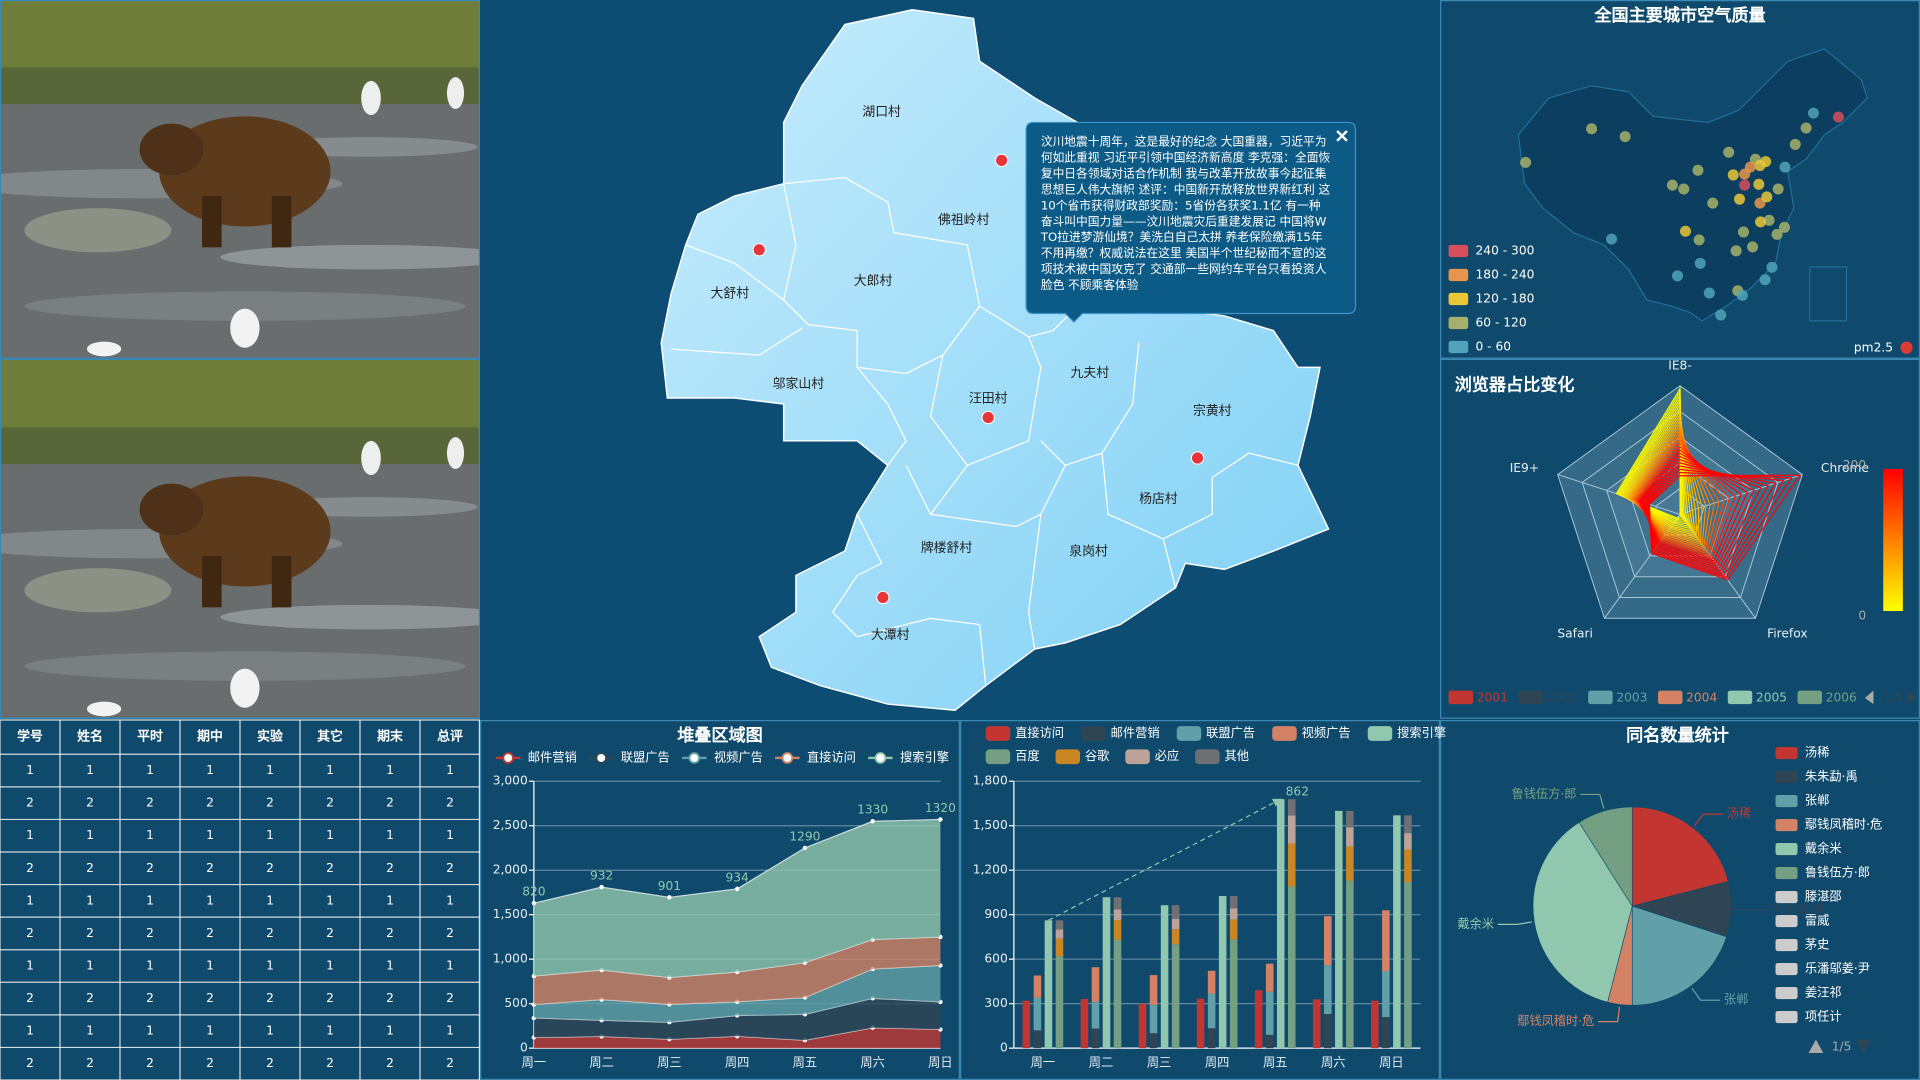 This screenshot has width=1920, height=1080. What do you see at coordinates (995, 1003) in the screenshot?
I see `y-tick-label: 300` at bounding box center [995, 1003].